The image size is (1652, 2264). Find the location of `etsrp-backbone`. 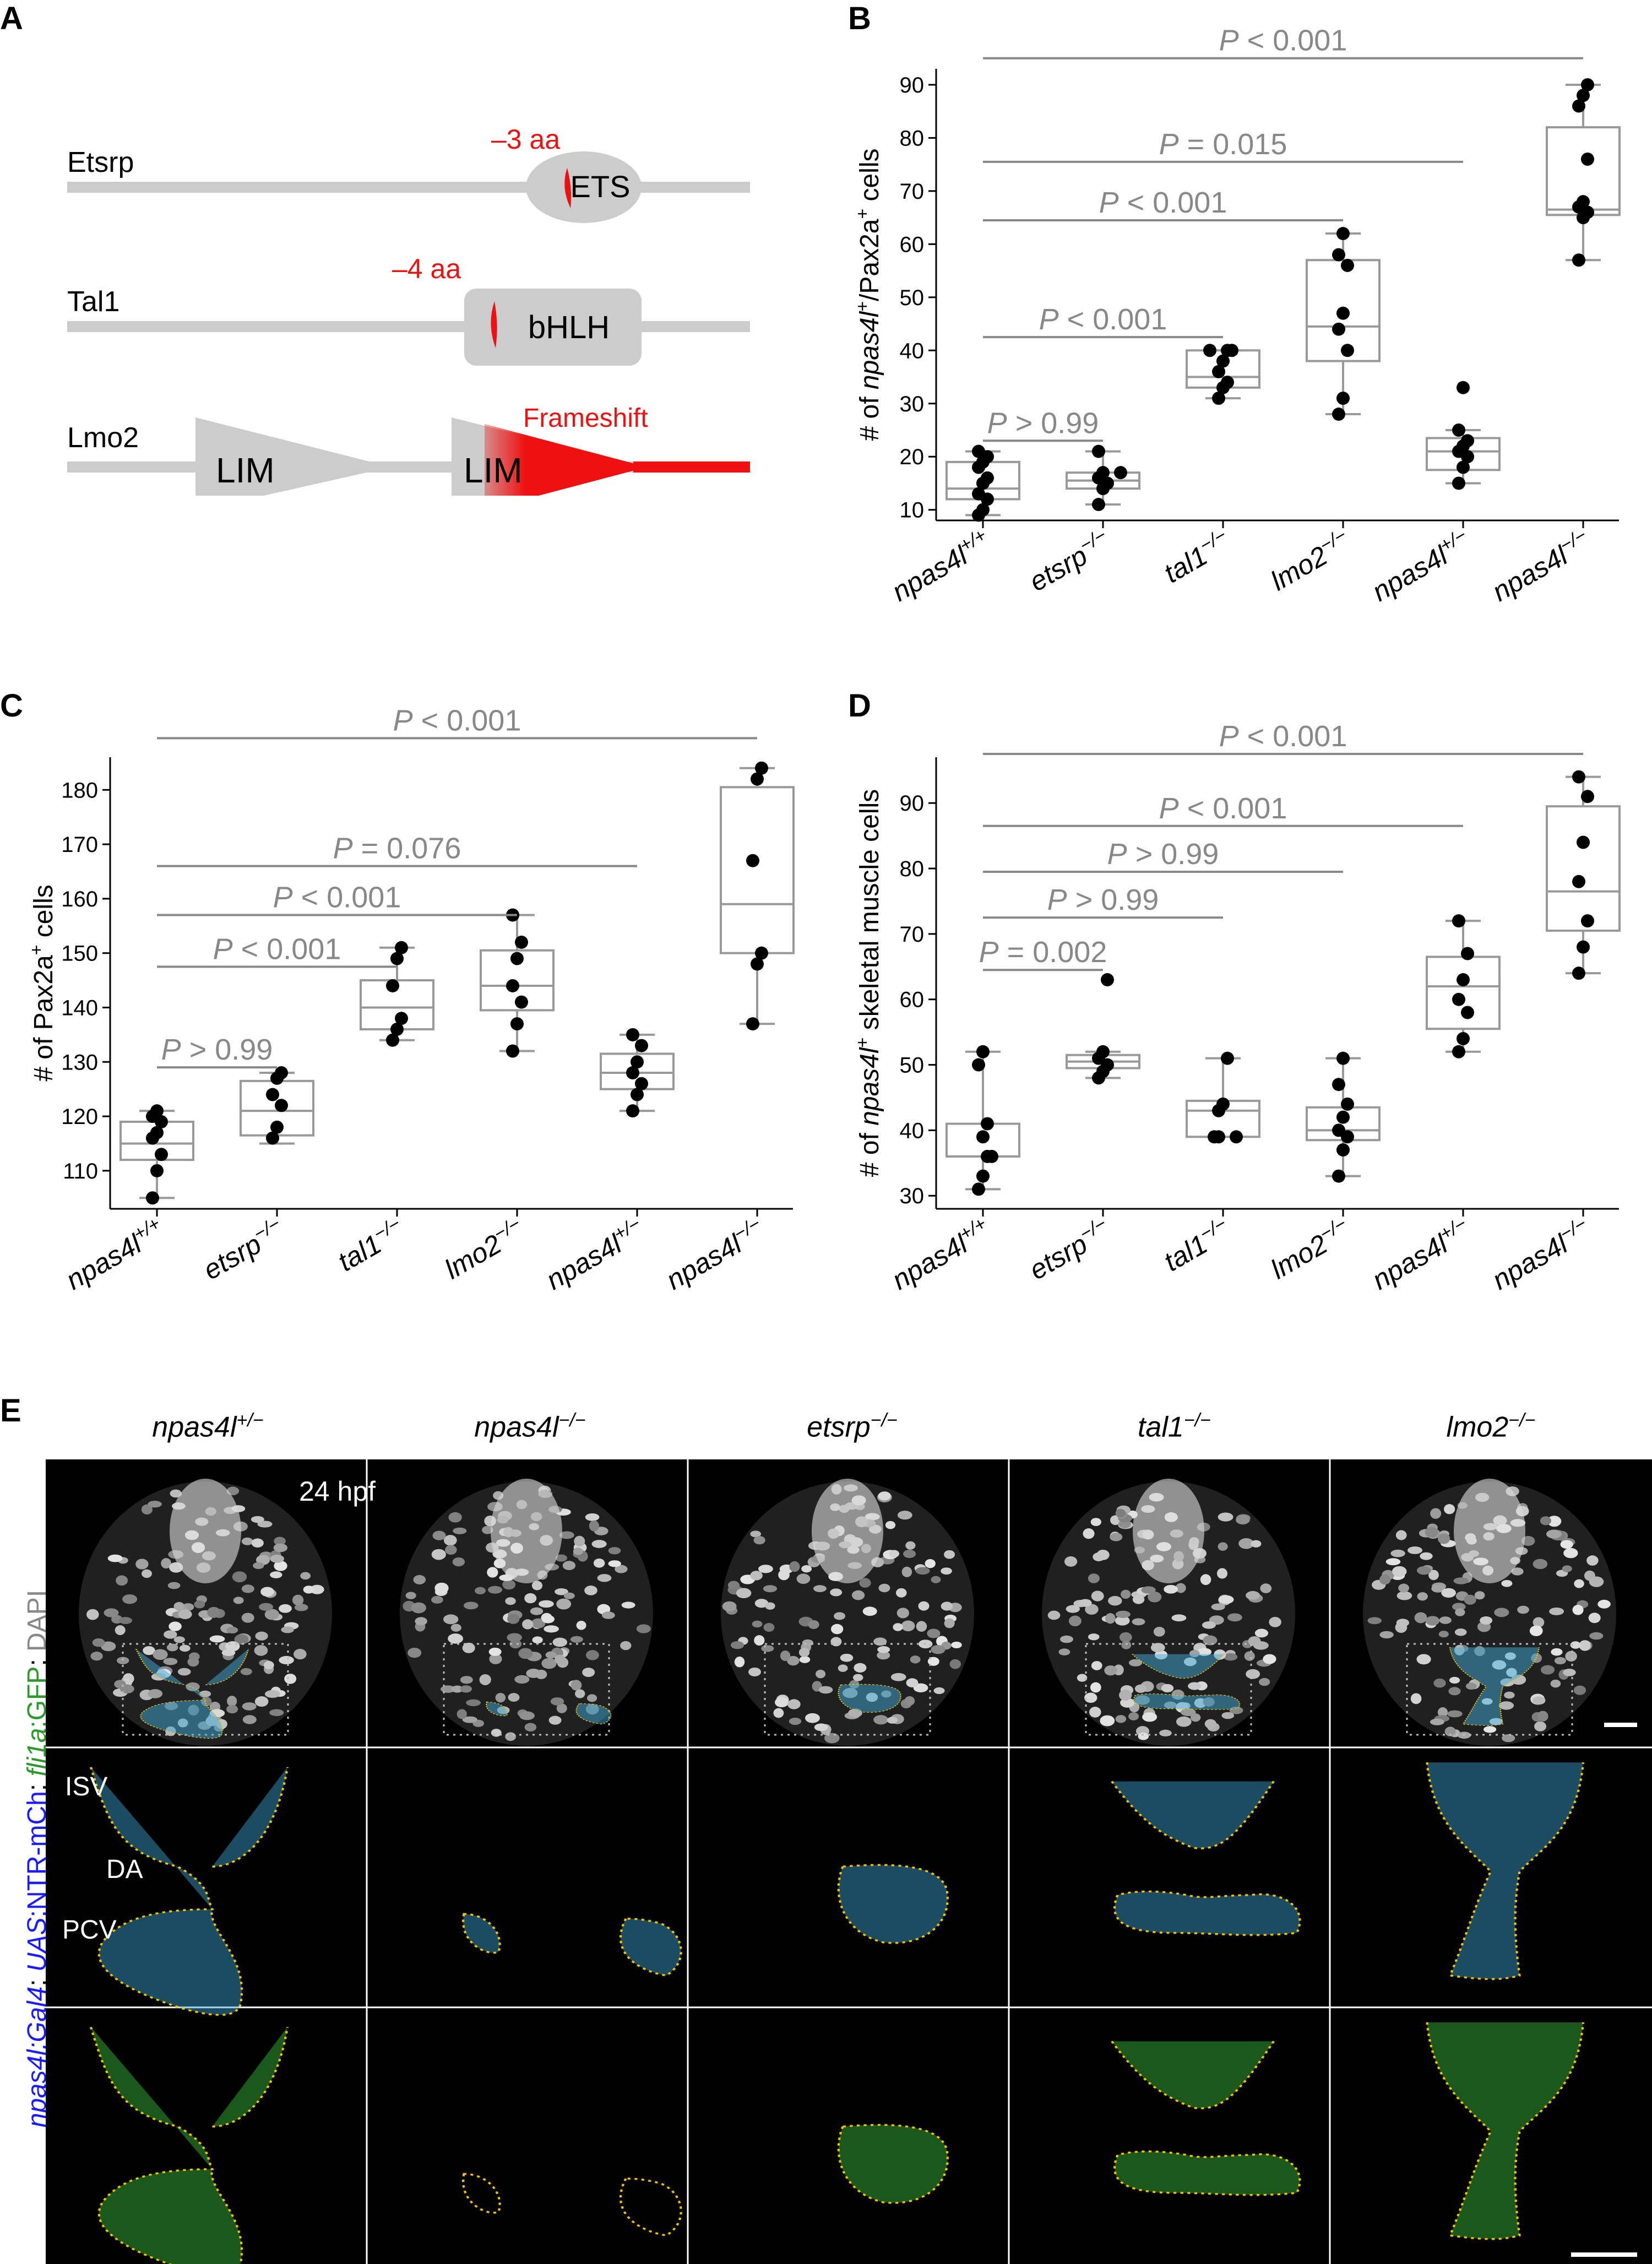

etsrp-backbone is located at coordinates (408, 187).